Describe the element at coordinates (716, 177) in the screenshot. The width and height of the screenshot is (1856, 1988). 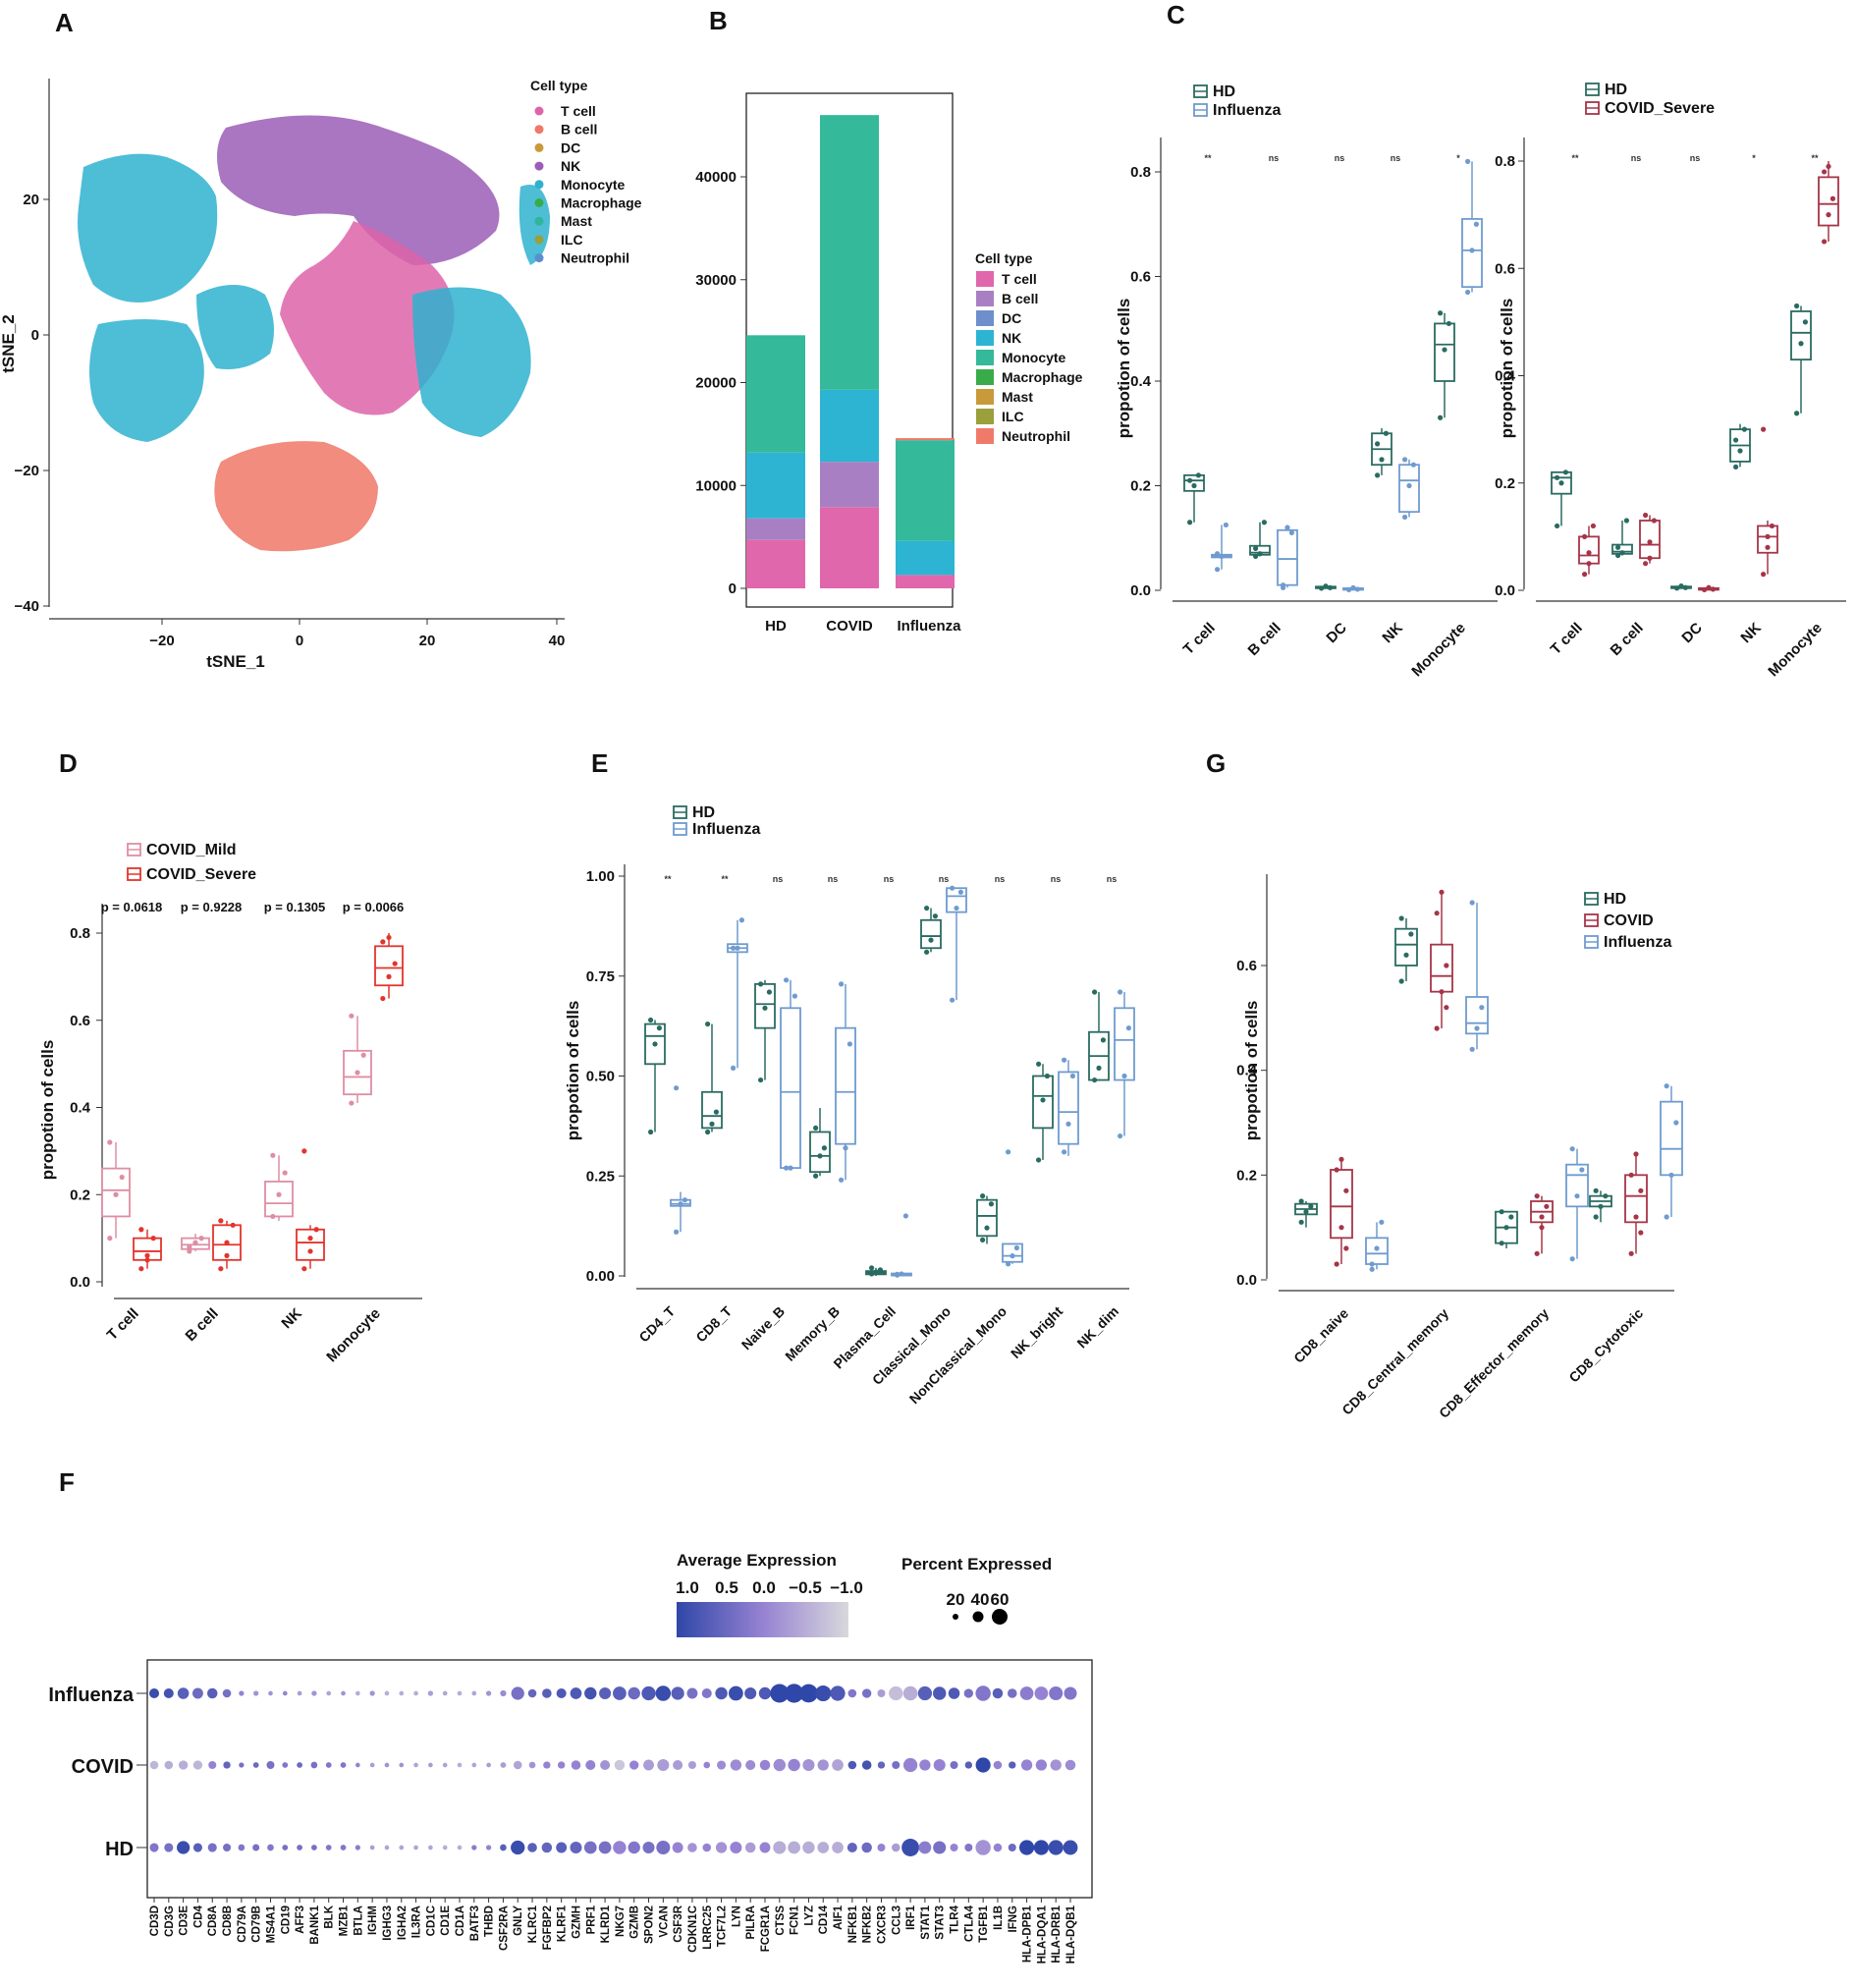
I see `y-tick-label: 40000` at that location.